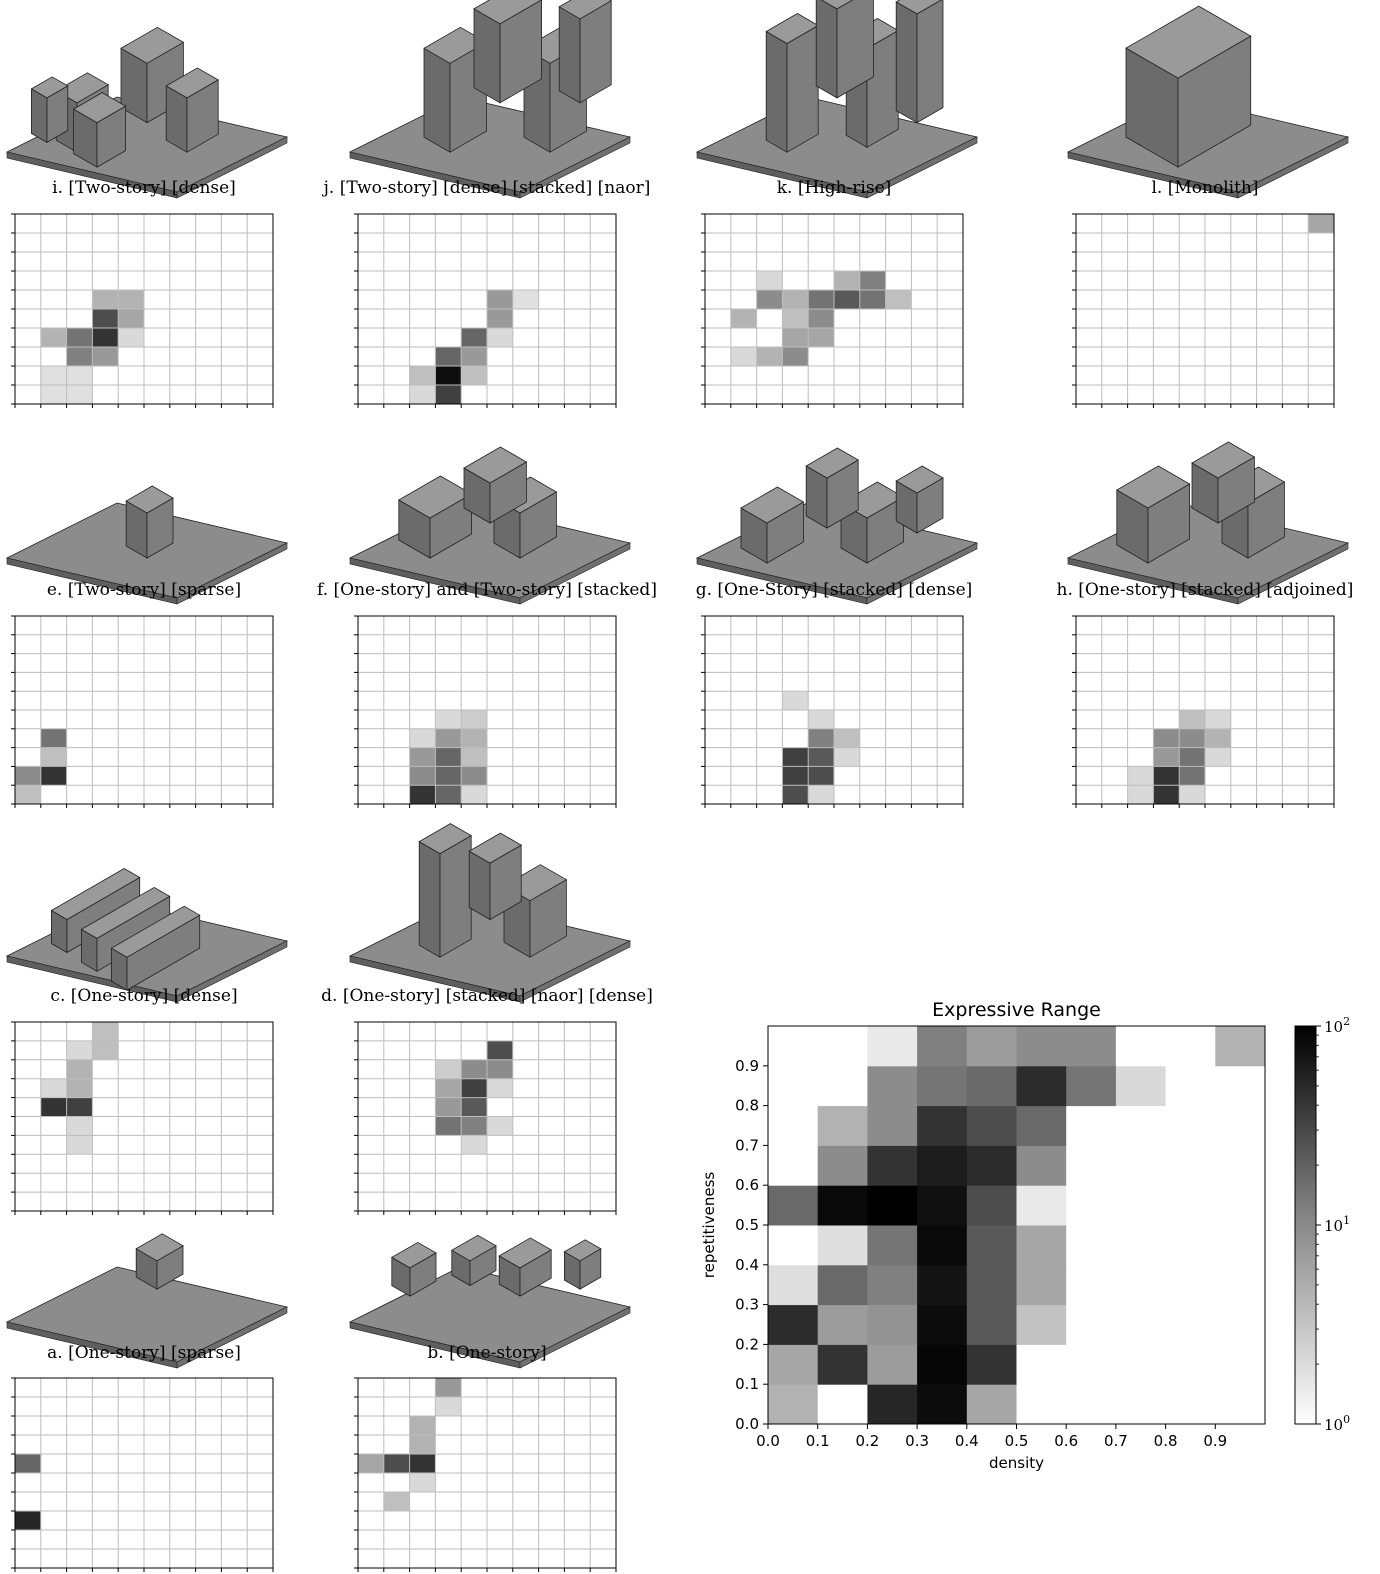  I want to click on colorbar-tick-label: 10², so click(1337, 1025).